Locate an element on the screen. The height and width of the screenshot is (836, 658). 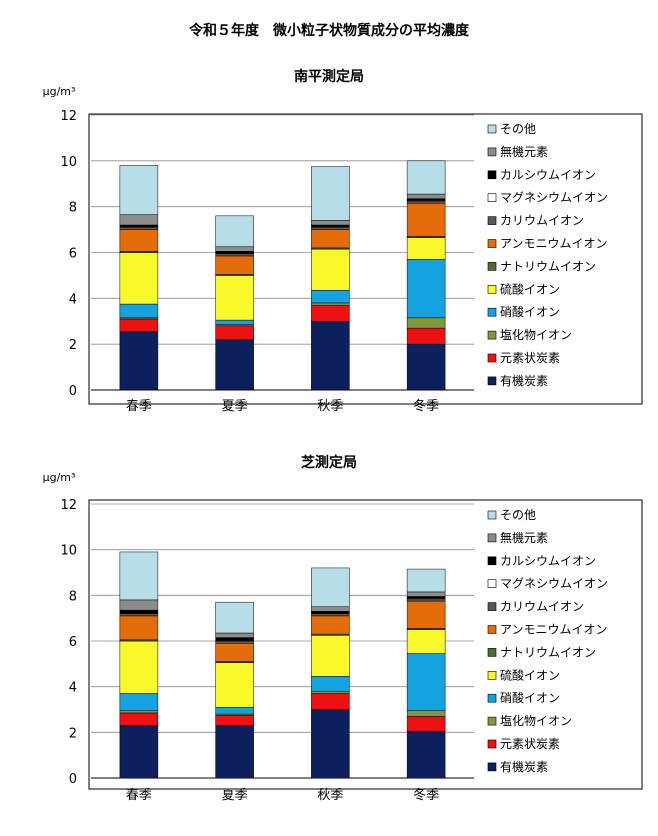
legend-label: 有機炭素 is located at coordinates (524, 380).